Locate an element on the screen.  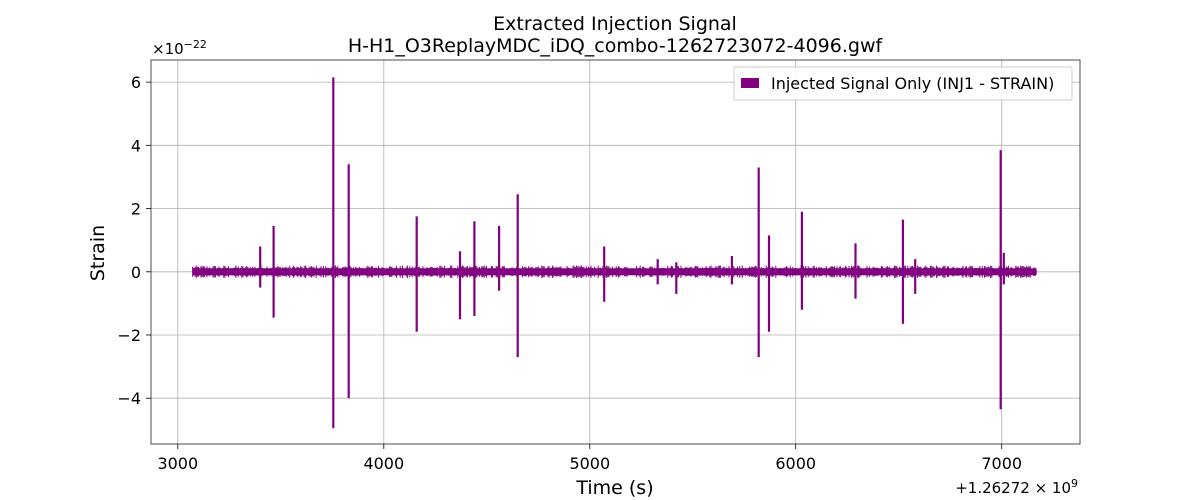
legend-box is located at coordinates (903, 83).